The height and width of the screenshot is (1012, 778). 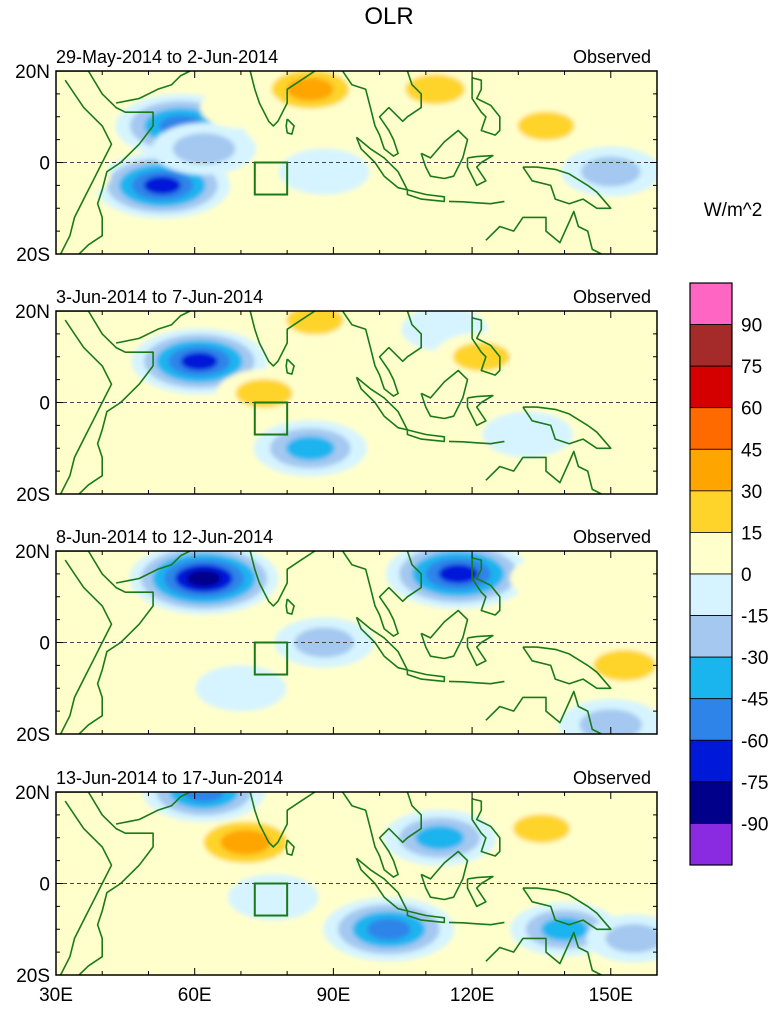 I want to click on colorbar-label: -75, so click(x=754, y=783).